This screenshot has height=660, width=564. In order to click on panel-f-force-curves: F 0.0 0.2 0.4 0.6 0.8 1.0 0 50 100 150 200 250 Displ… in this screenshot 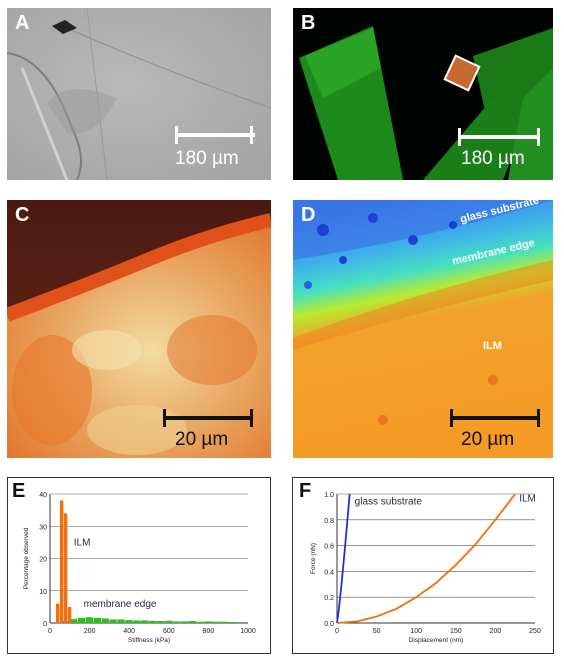, I will do `click(423, 565)`.